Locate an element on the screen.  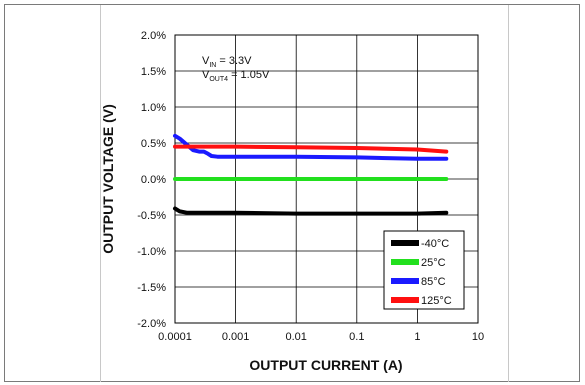
legend-label-2: 85°C is located at coordinates (433, 282).